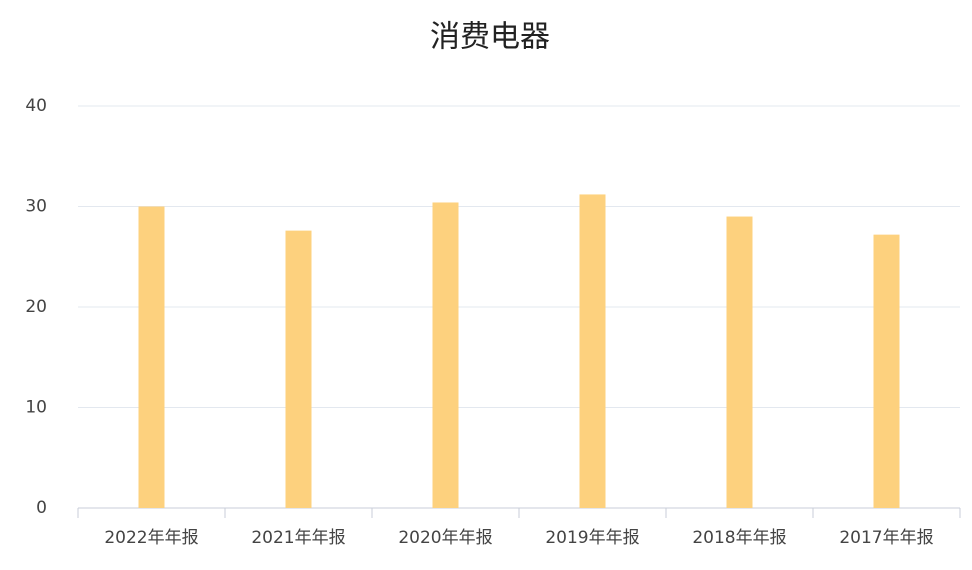 This screenshot has height=570, width=972. Describe the element at coordinates (36, 106) in the screenshot. I see `y-tick-label: 40` at that location.